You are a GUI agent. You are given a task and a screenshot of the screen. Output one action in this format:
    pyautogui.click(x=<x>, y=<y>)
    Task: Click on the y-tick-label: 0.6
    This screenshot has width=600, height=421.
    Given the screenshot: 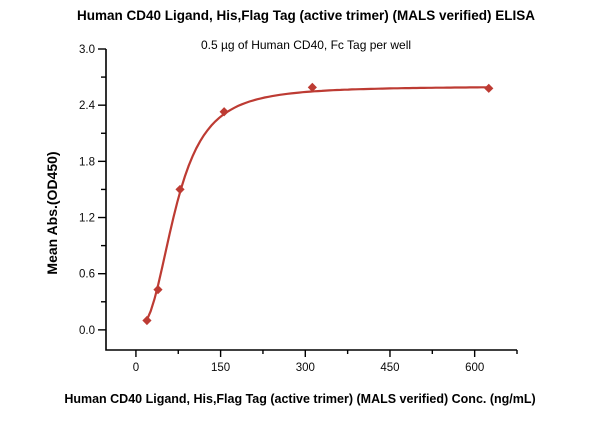 What is the action you would take?
    pyautogui.click(x=87, y=275)
    